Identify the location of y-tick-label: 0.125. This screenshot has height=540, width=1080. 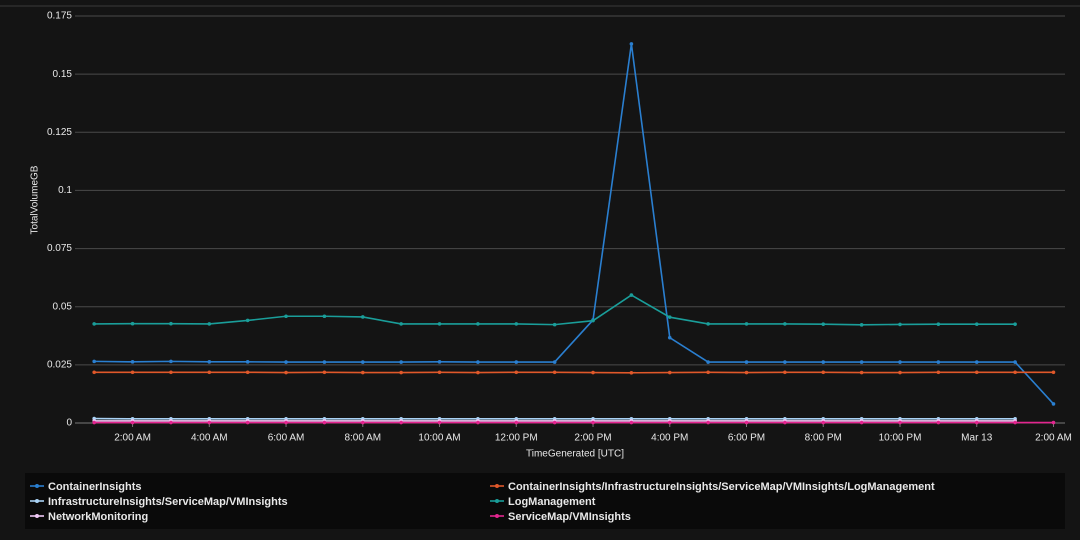
(59, 132).